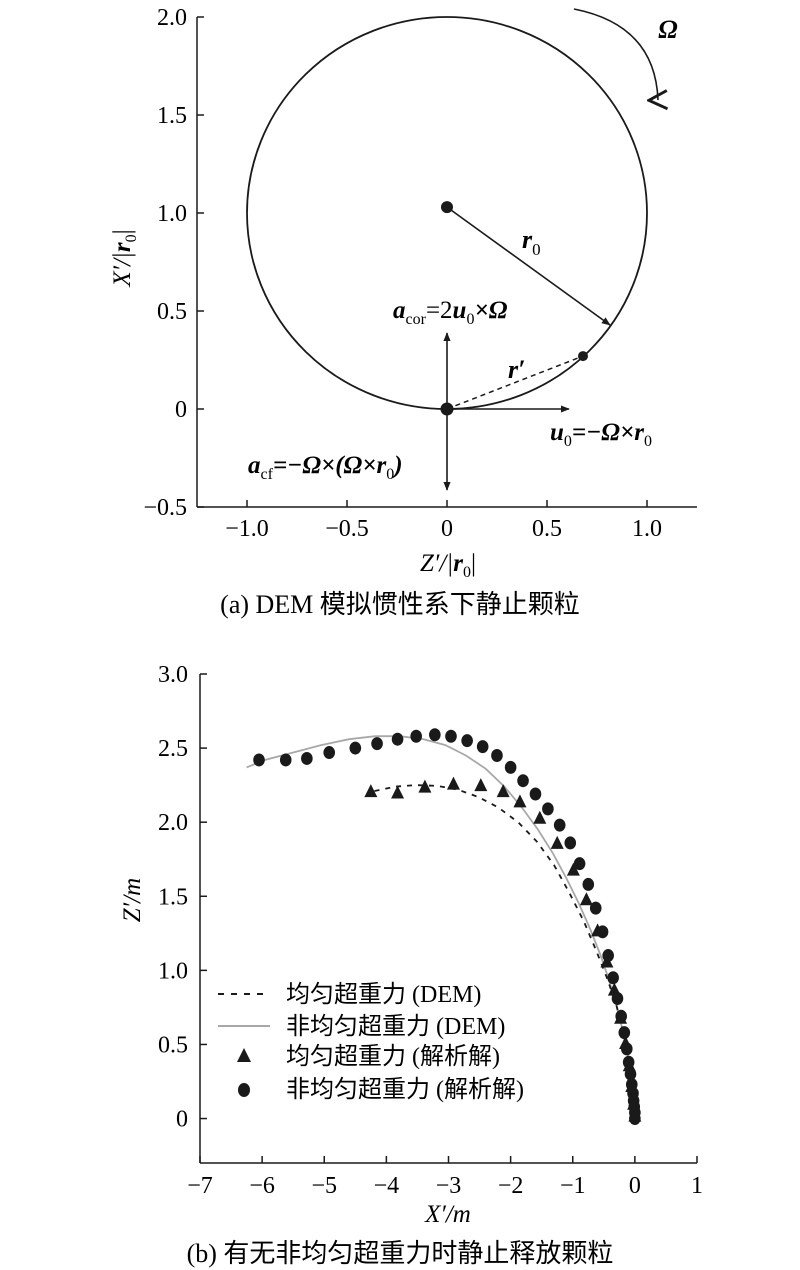 This screenshot has height=1270, width=800. I want to click on panel-b-ytick-label: 0, so click(182, 1120).